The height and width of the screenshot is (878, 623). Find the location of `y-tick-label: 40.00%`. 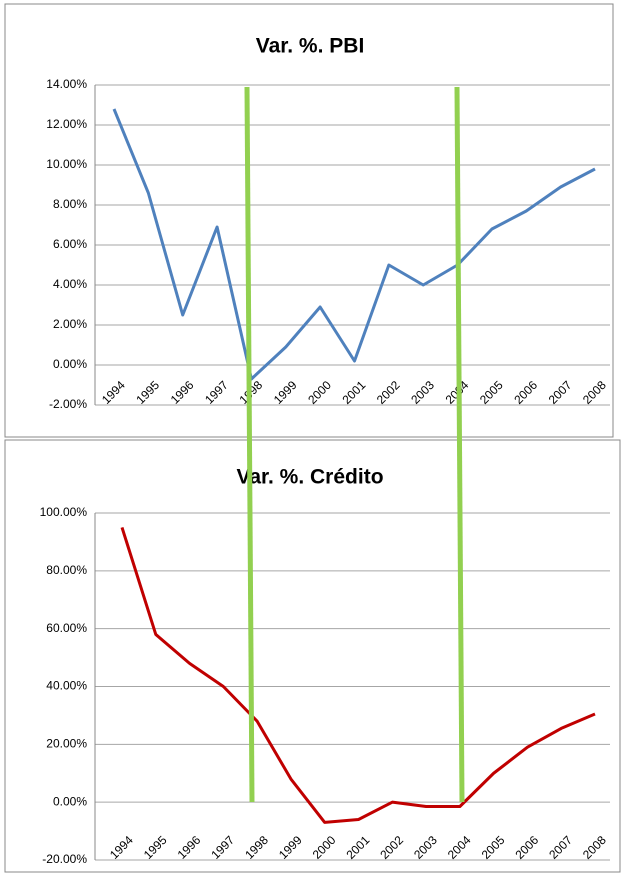

y-tick-label: 40.00% is located at coordinates (66, 686).